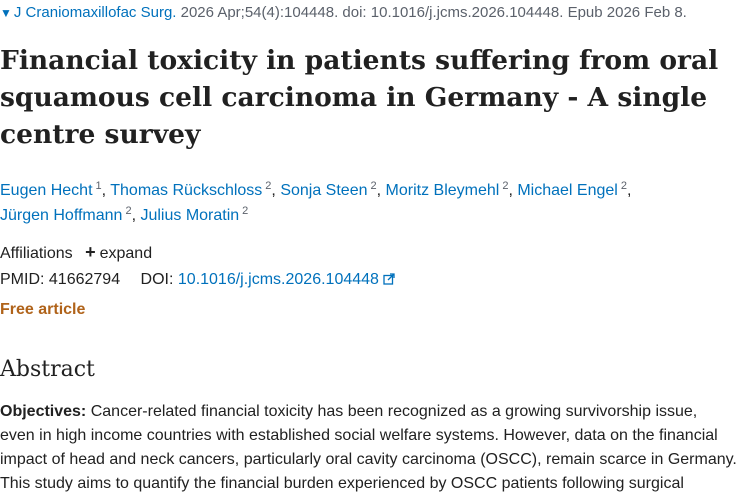 Image resolution: width=750 pixels, height=500 pixels. What do you see at coordinates (186, 190) in the screenshot?
I see `author-link: Thomas Rückschloss` at bounding box center [186, 190].